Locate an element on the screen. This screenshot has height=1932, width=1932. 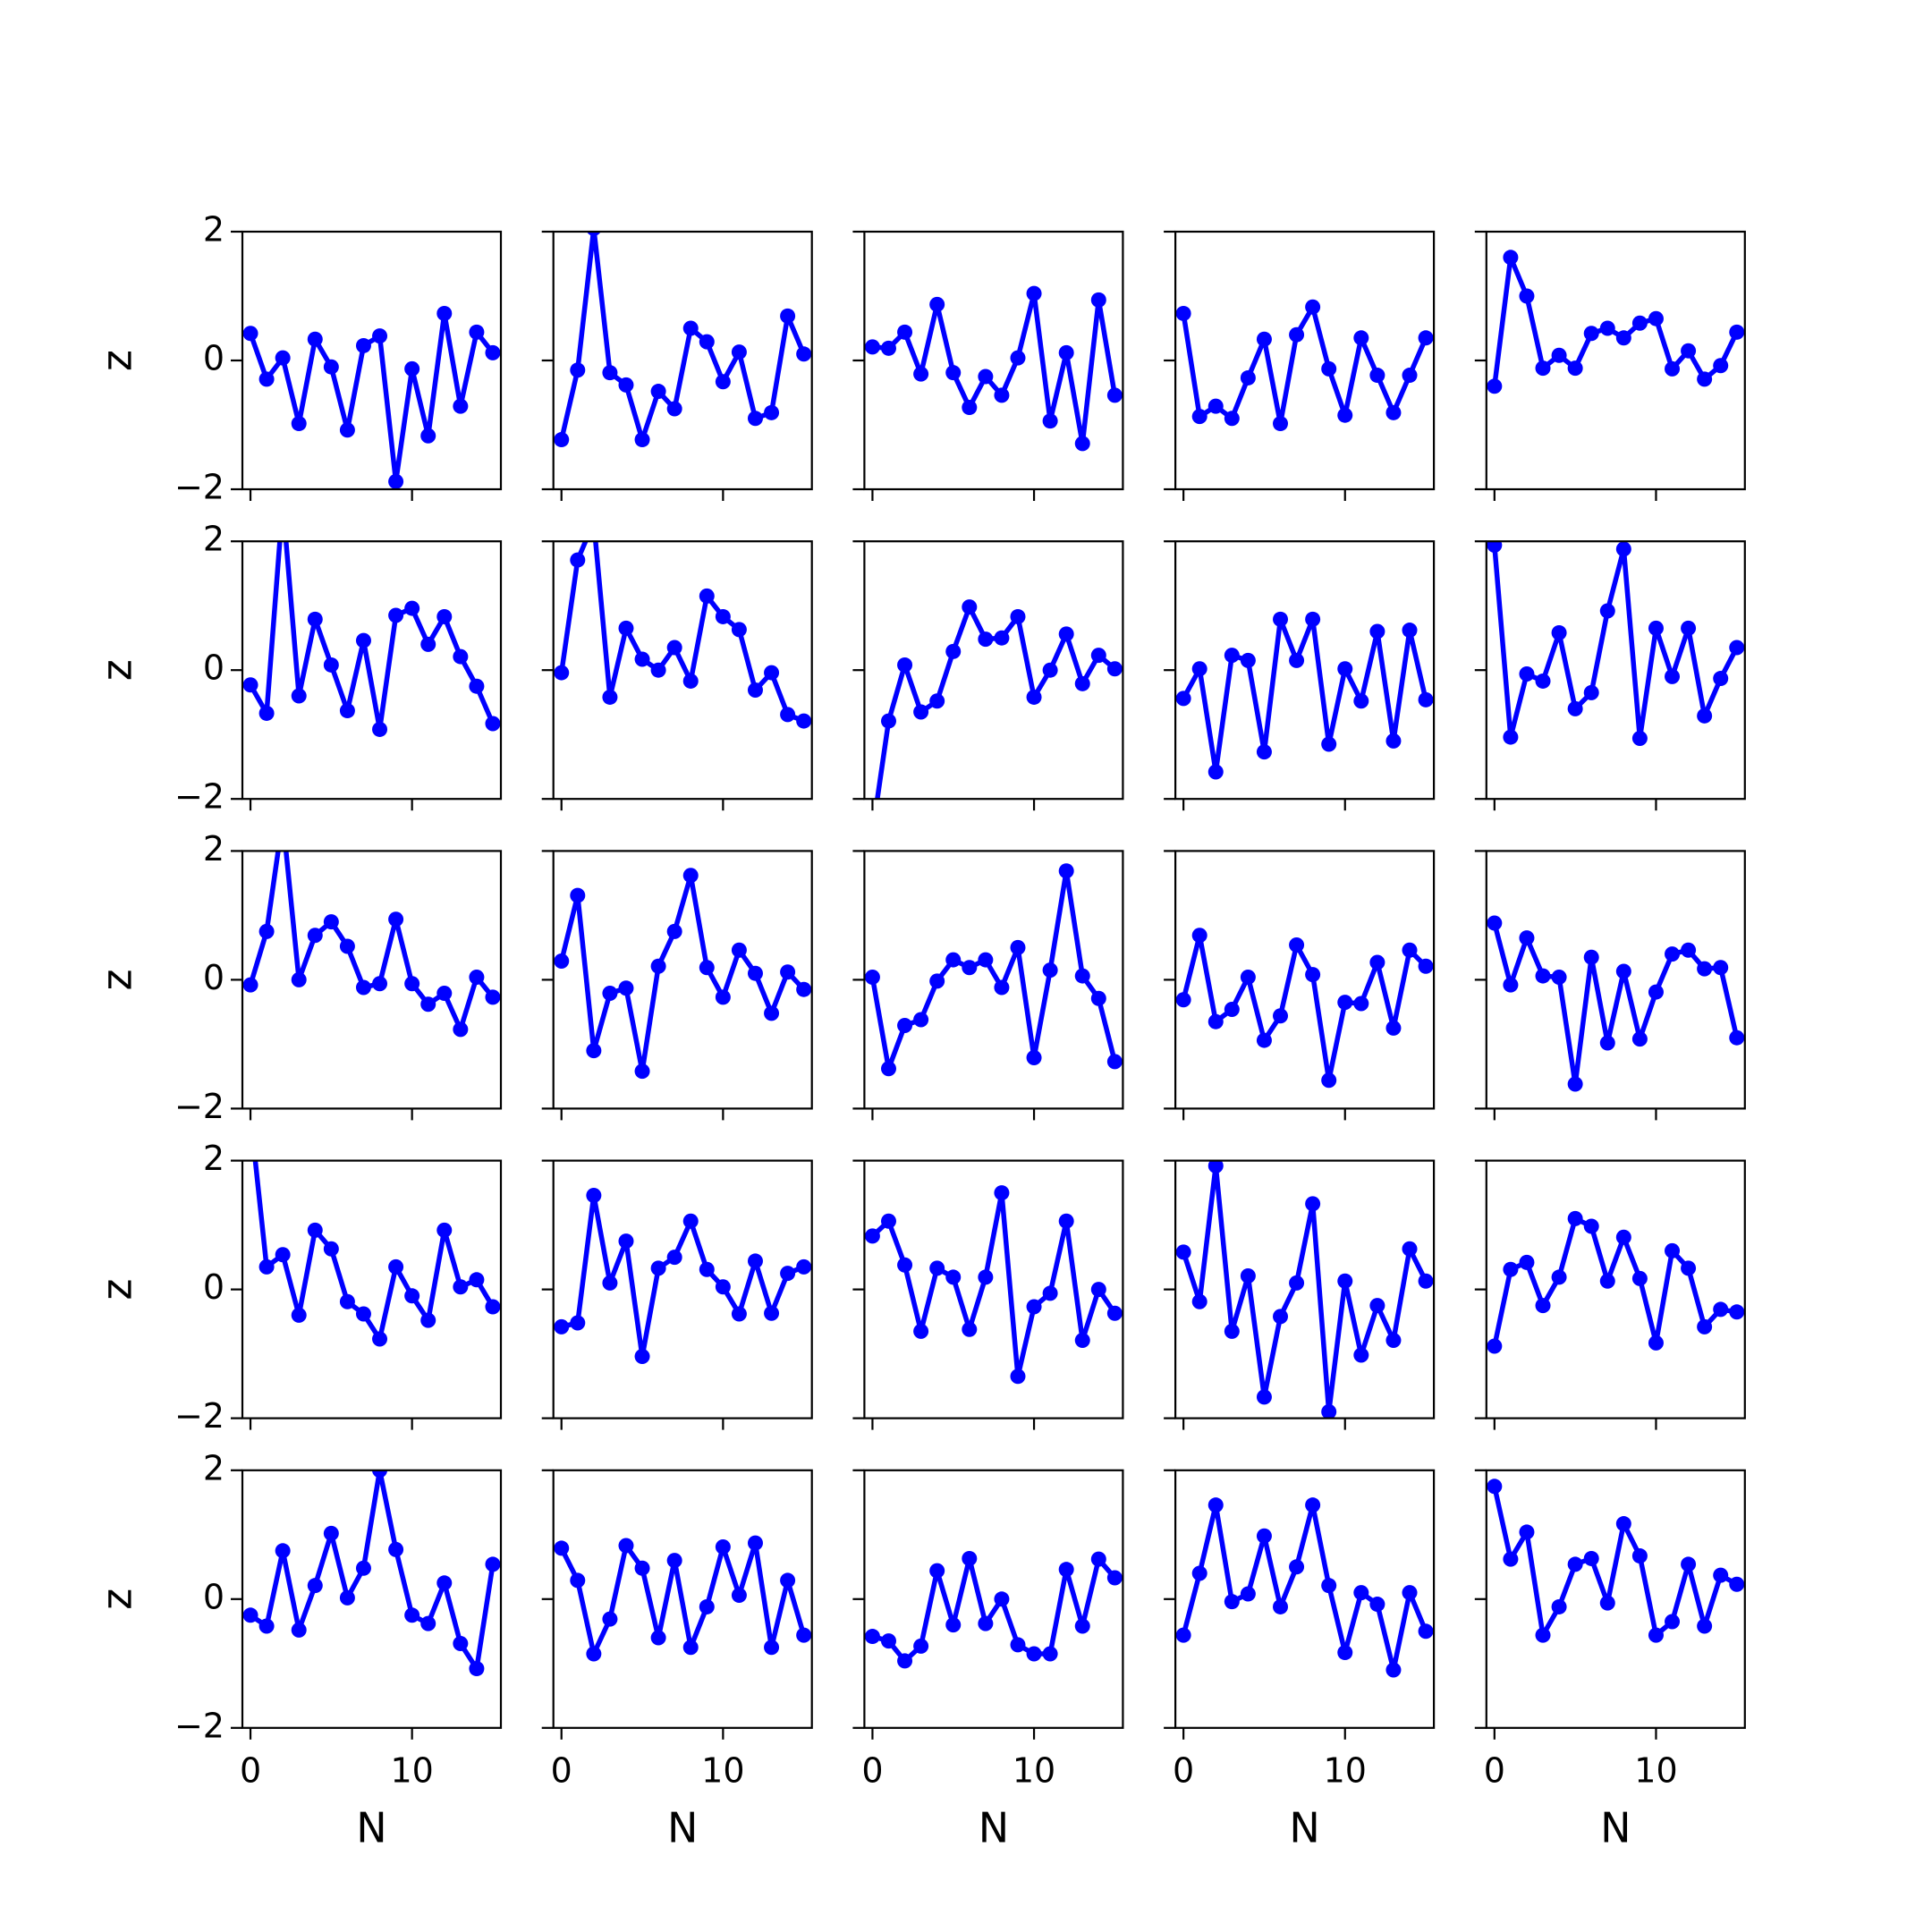
x-tick-label: 10 is located at coordinates (1345, 1770).